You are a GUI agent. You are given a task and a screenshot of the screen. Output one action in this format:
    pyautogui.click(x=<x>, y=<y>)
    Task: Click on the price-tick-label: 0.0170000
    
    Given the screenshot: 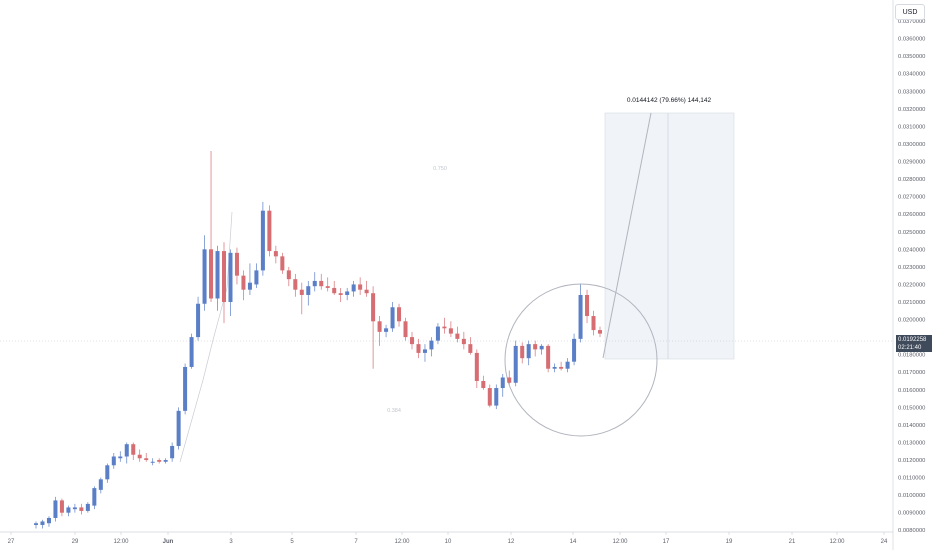 What is the action you would take?
    pyautogui.click(x=911, y=373)
    